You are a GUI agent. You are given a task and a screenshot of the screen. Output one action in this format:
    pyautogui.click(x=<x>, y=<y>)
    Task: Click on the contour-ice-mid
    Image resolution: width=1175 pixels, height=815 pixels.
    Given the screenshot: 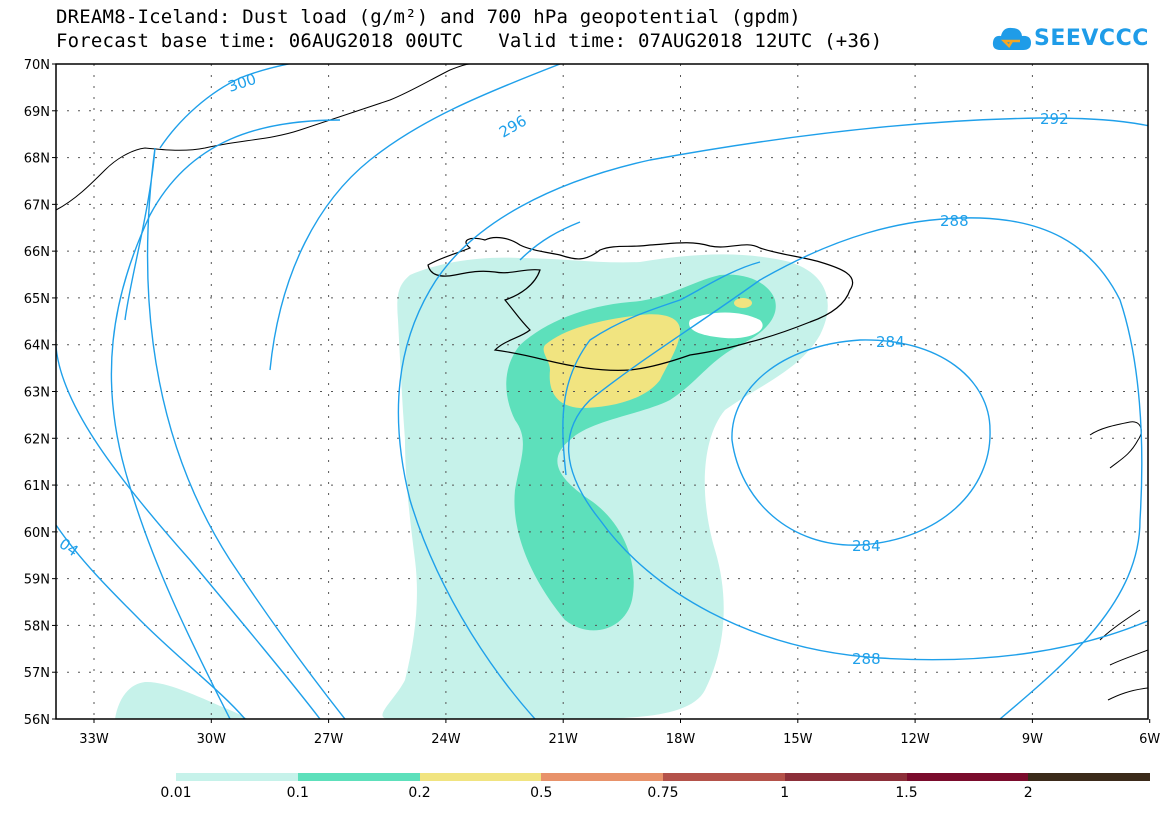 What is the action you would take?
    pyautogui.click(x=661, y=368)
    